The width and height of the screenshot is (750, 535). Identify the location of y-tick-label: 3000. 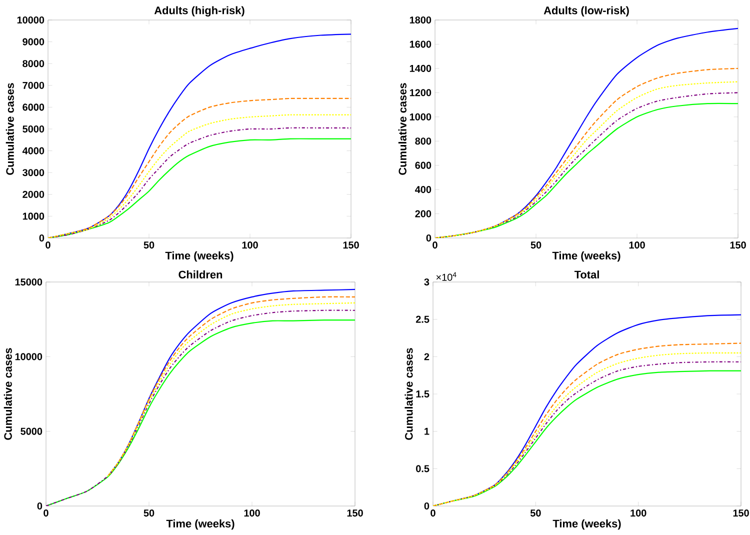
(33, 172).